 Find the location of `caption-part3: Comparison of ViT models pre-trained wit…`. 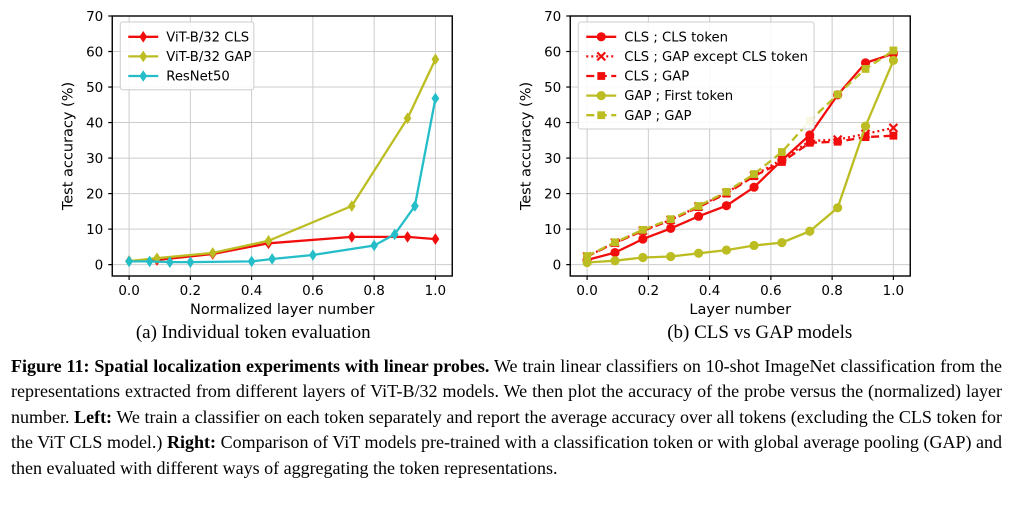

caption-part3: Comparison of ViT models pre-trained wit… is located at coordinates (507, 455).